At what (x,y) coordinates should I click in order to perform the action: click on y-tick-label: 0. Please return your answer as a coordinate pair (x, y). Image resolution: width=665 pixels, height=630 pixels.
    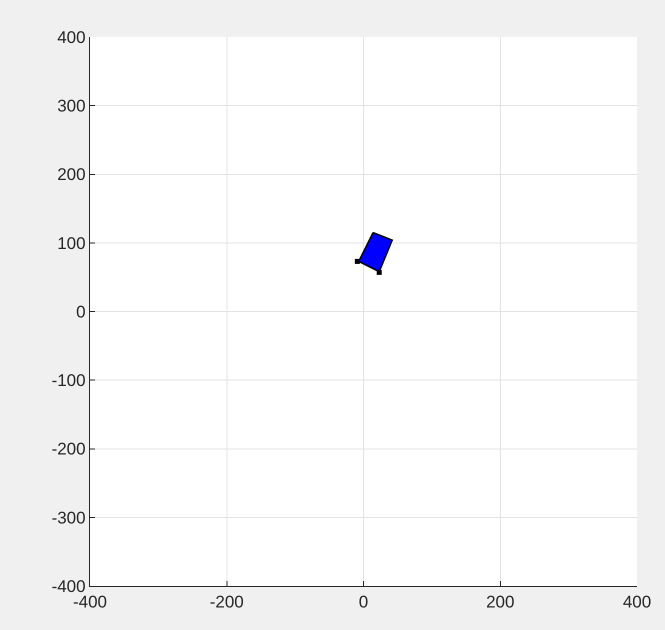
    Looking at the image, I should click on (81, 312).